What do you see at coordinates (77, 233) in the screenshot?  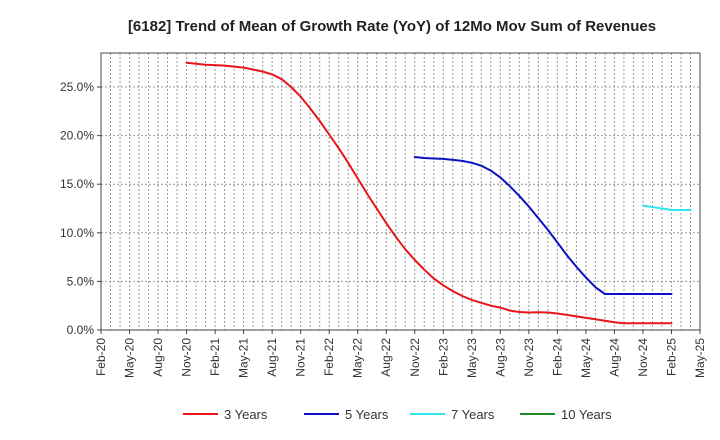 I see `y-tick-label: 10.0%` at bounding box center [77, 233].